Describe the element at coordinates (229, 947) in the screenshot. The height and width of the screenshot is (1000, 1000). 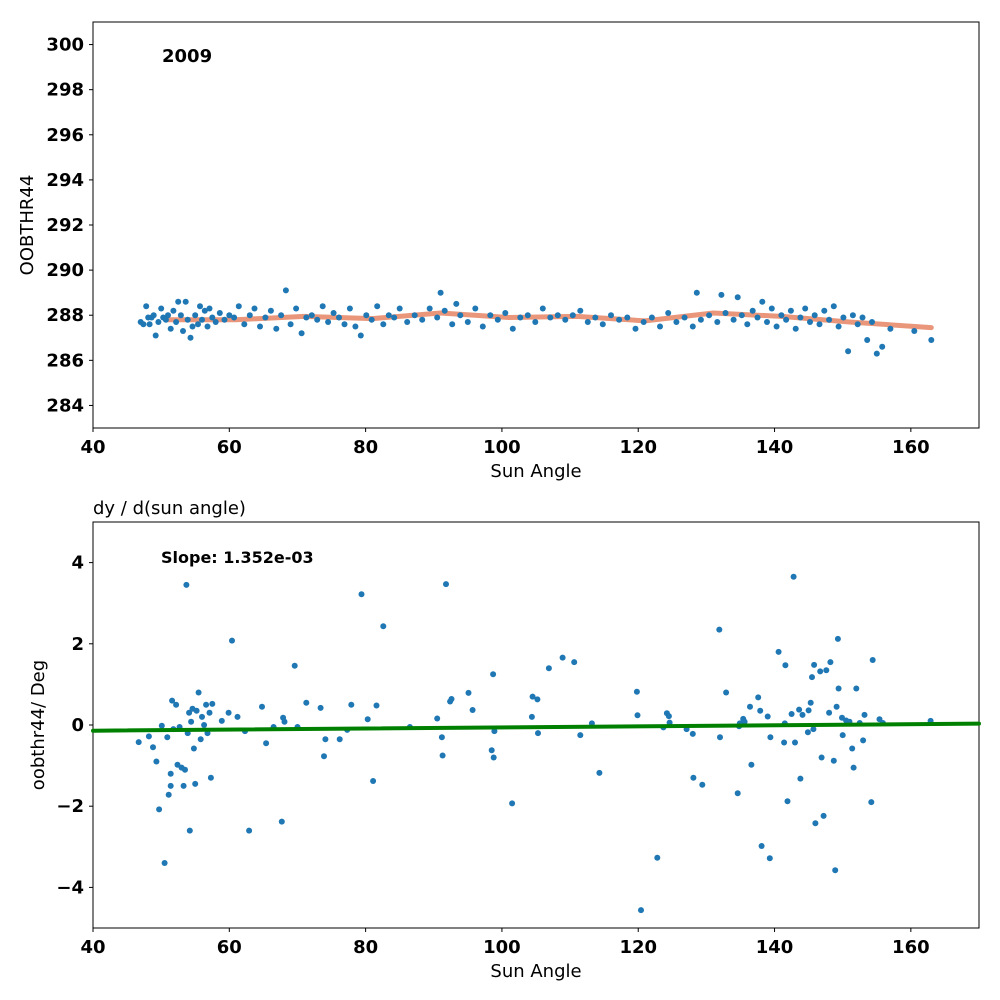
I see `bottom-x-tick-label: 60` at that location.